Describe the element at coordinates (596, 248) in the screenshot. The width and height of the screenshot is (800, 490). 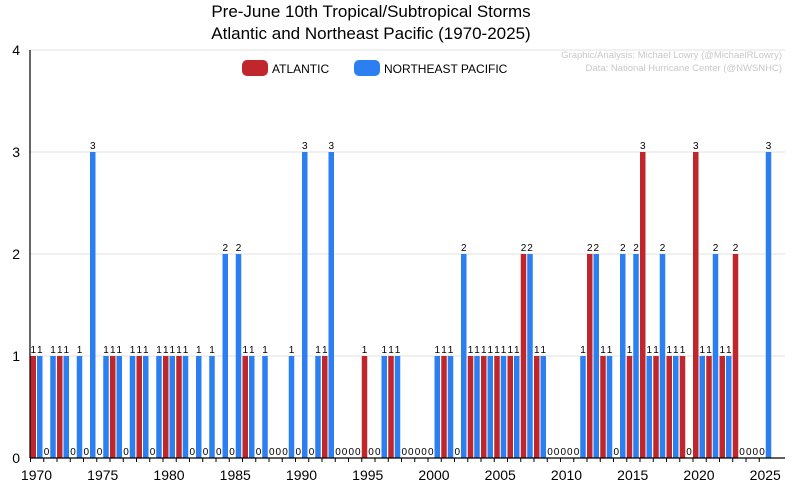
I see `value-label-northeast-pacific-2012: 2` at that location.